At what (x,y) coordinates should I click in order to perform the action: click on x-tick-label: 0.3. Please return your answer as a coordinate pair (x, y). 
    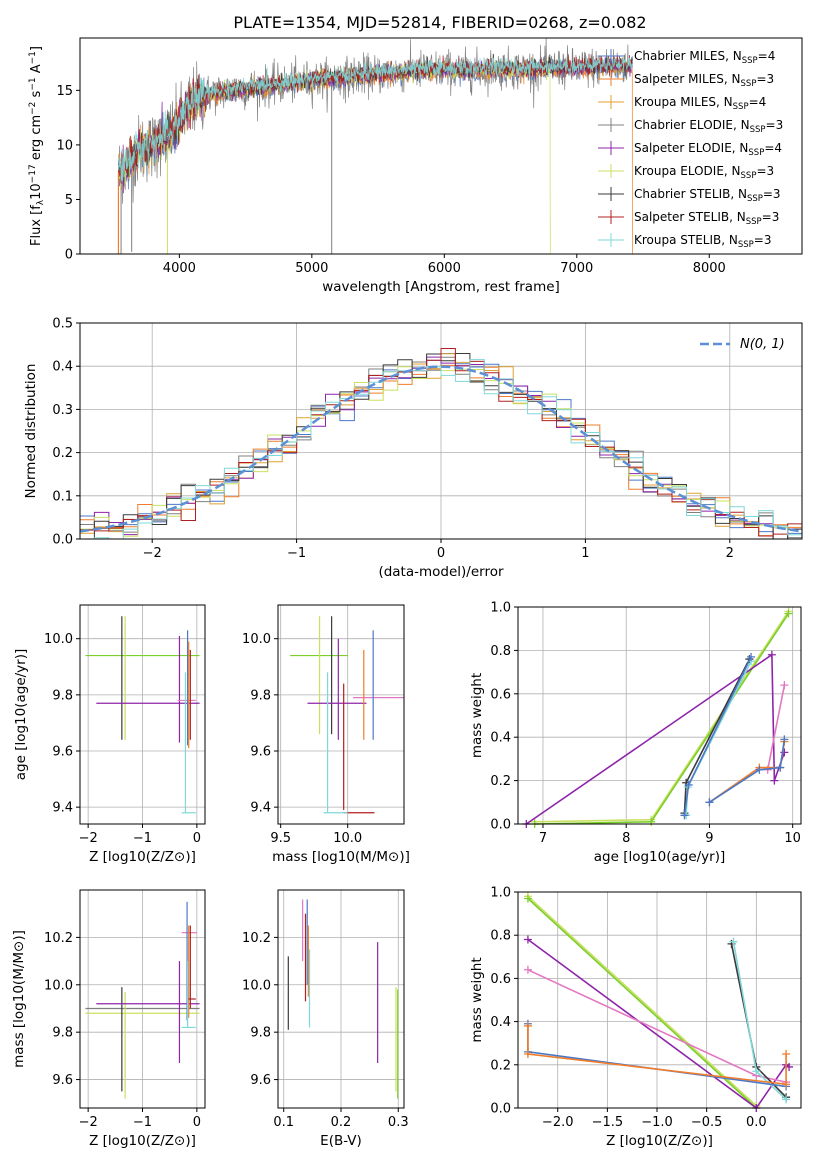
    Looking at the image, I should click on (398, 1122).